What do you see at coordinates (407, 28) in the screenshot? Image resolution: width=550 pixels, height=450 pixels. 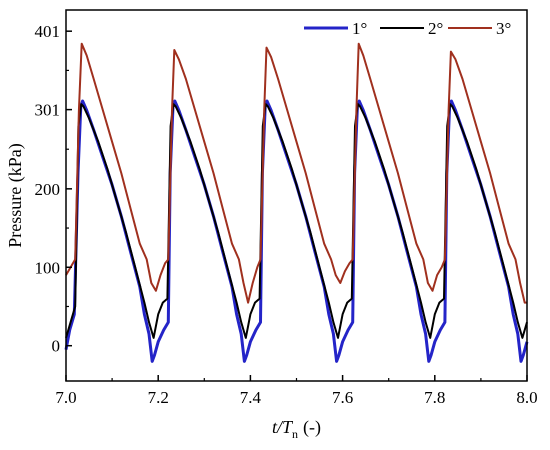 I see `legend: 1° 2° 3°` at bounding box center [407, 28].